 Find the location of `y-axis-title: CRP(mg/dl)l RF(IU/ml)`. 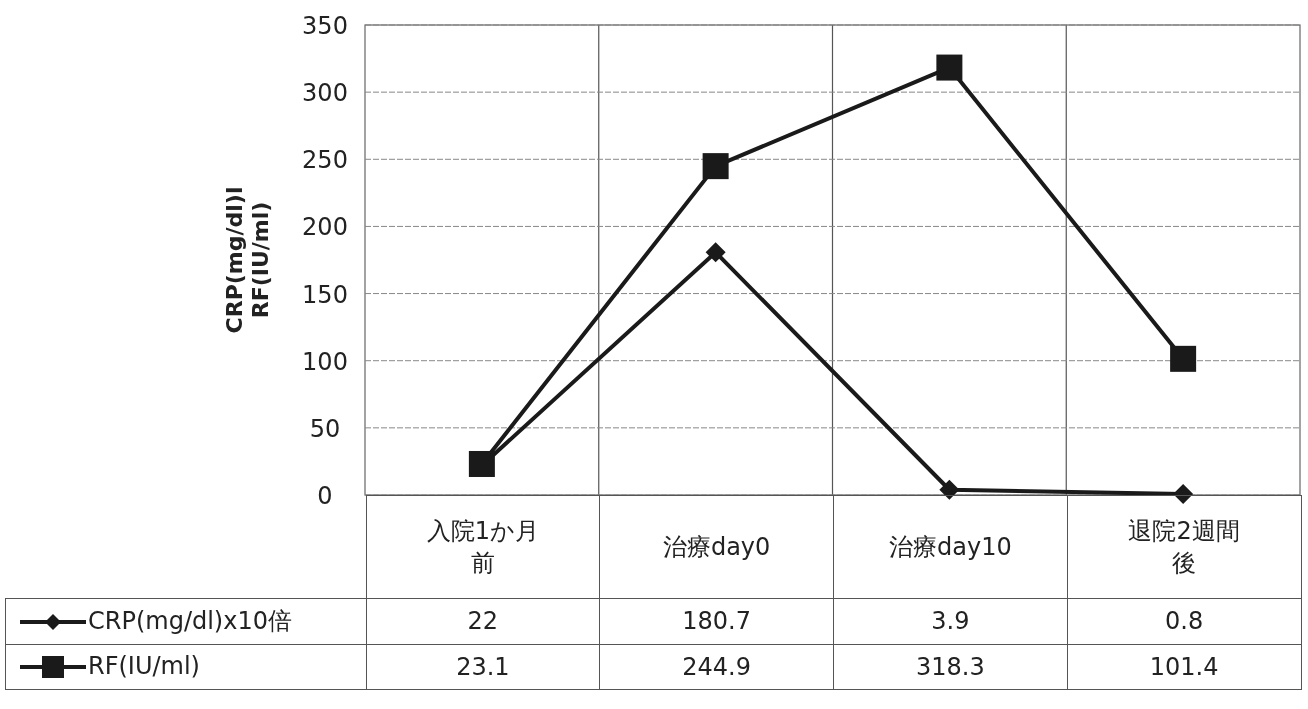

y-axis-title: CRP(mg/dl)l RF(IU/ml) is located at coordinates (247, 260).